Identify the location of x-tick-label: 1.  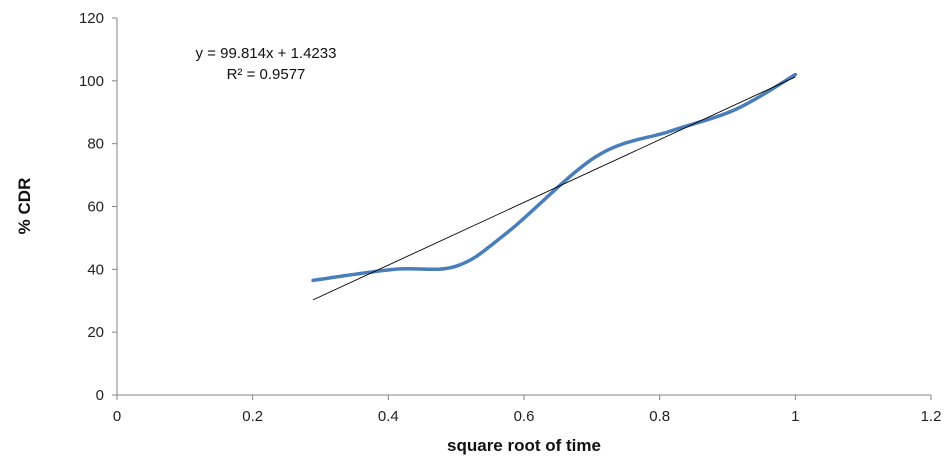
(795, 416).